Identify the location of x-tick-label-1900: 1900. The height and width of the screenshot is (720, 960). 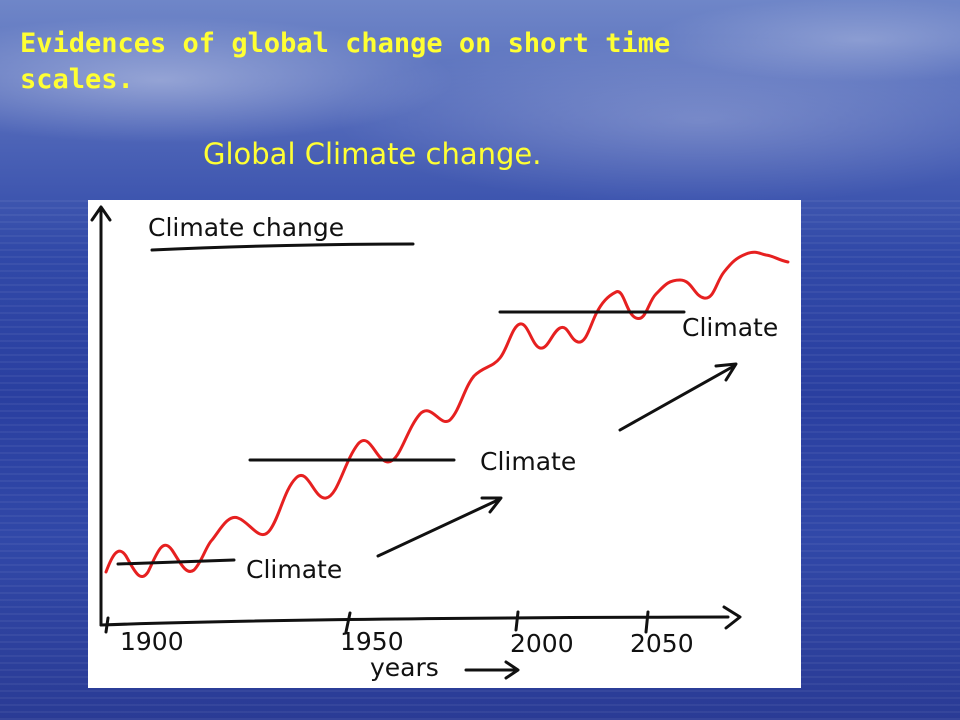
(152, 641).